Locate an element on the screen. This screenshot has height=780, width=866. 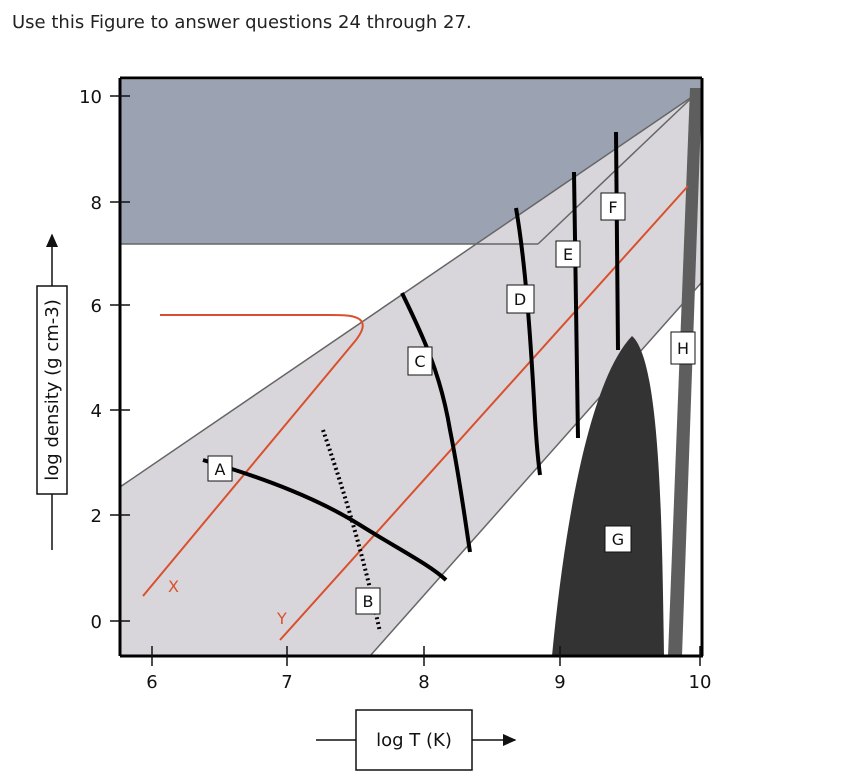
svg-text: F is located at coordinates (612, 207).